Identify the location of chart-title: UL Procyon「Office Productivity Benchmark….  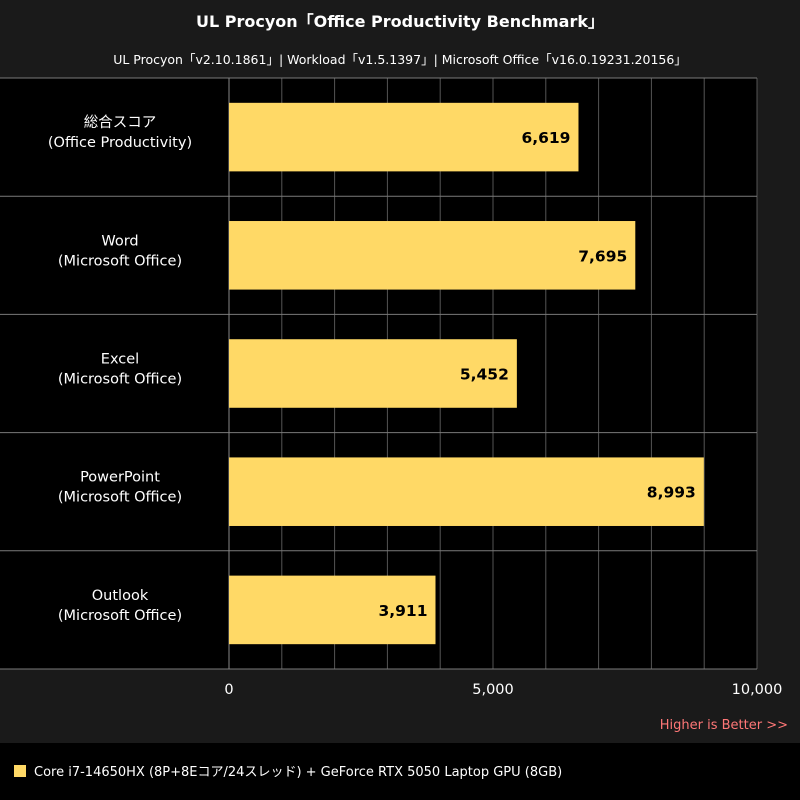
(400, 21).